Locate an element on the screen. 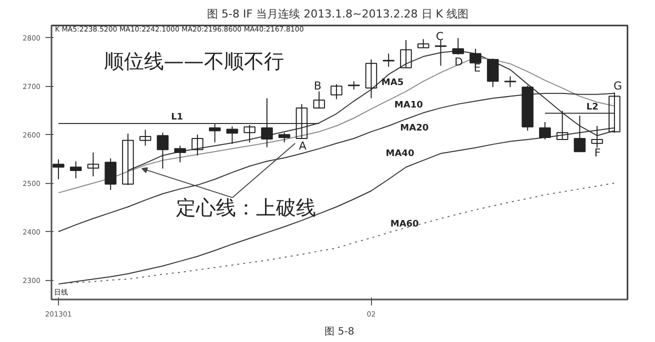  series-label: MA10 is located at coordinates (408, 105).